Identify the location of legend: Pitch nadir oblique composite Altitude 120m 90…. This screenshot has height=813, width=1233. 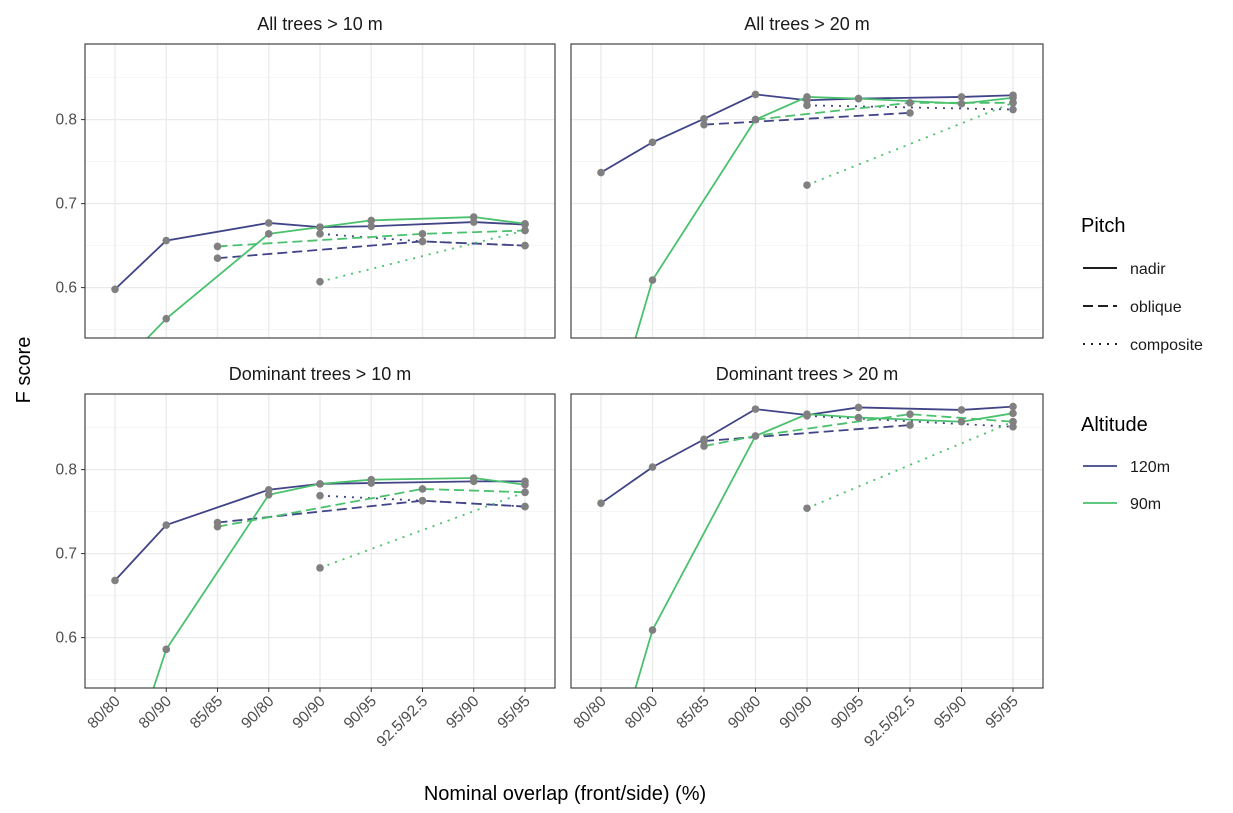
(1142, 364).